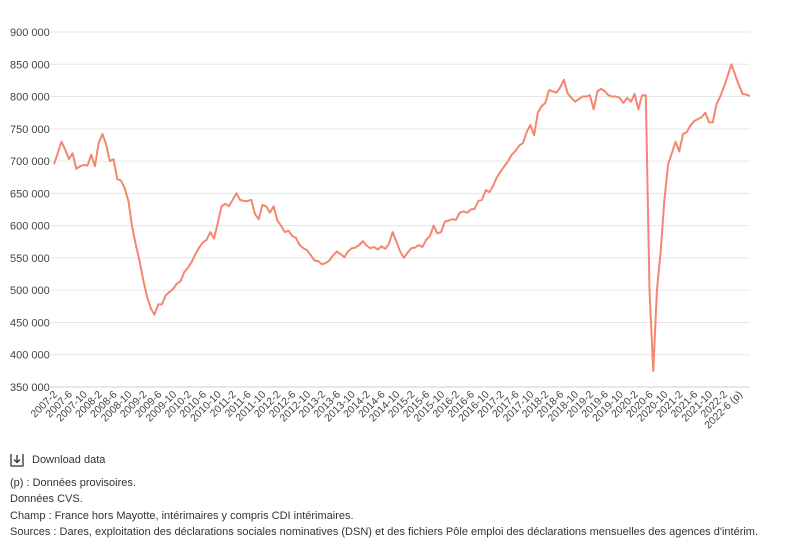 The width and height of the screenshot is (788, 549). I want to click on y-tick-label: 400 000, so click(30, 356).